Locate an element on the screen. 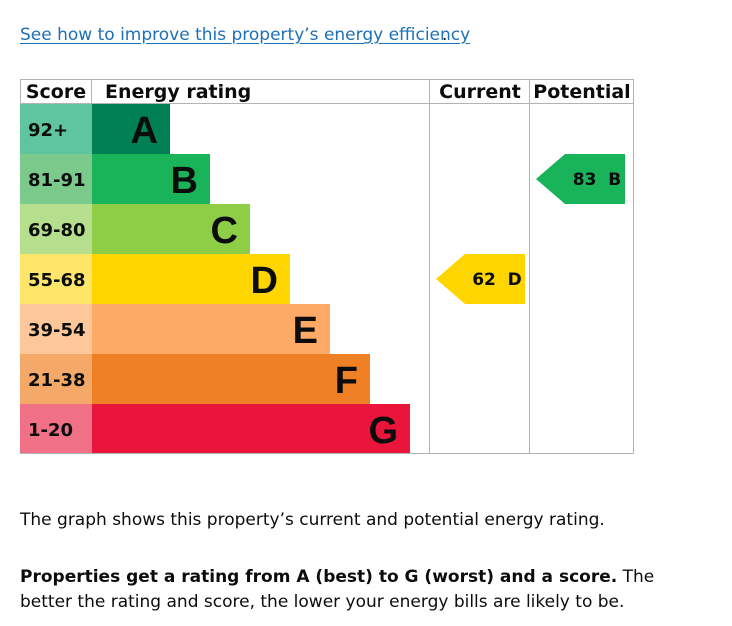 The height and width of the screenshot is (626, 732). score-range-c: 69-80 is located at coordinates (57, 230).